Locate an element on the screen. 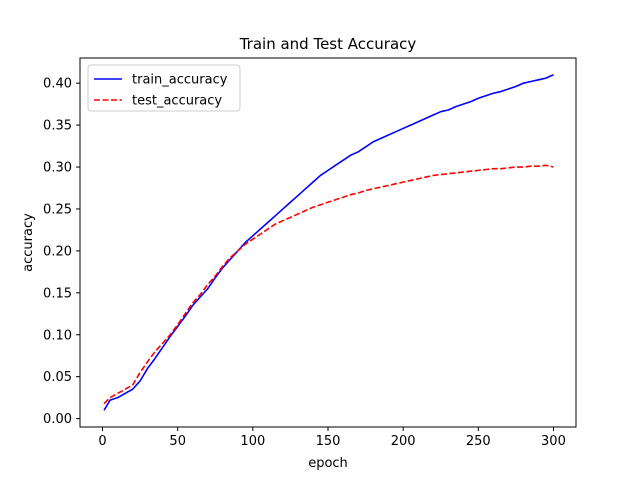  y-tick-label: 0.40 is located at coordinates (57, 84).